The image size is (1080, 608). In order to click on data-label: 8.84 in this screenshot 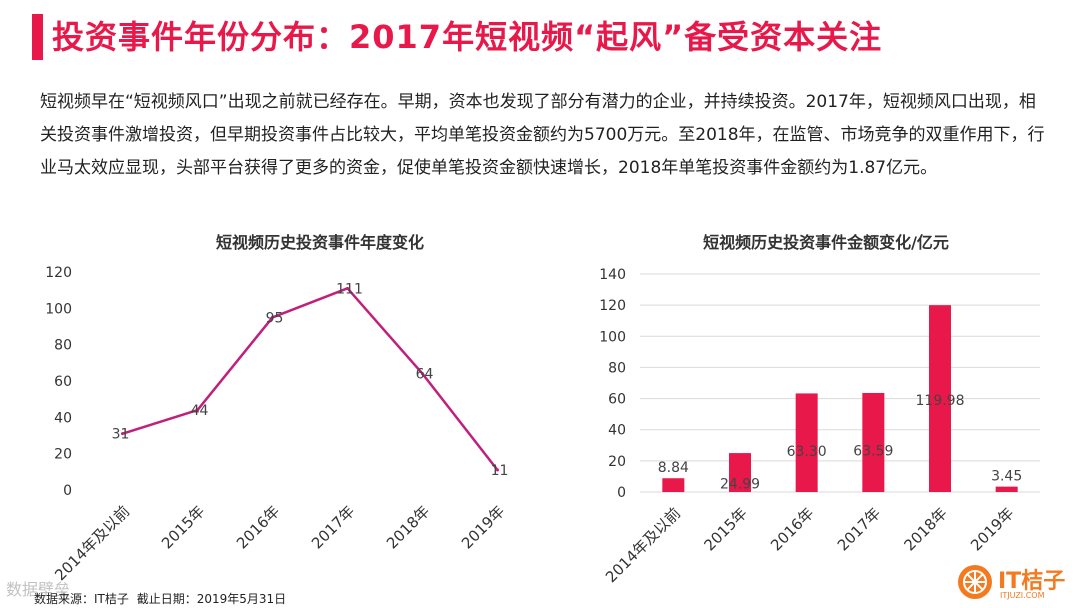, I will do `click(673, 468)`.